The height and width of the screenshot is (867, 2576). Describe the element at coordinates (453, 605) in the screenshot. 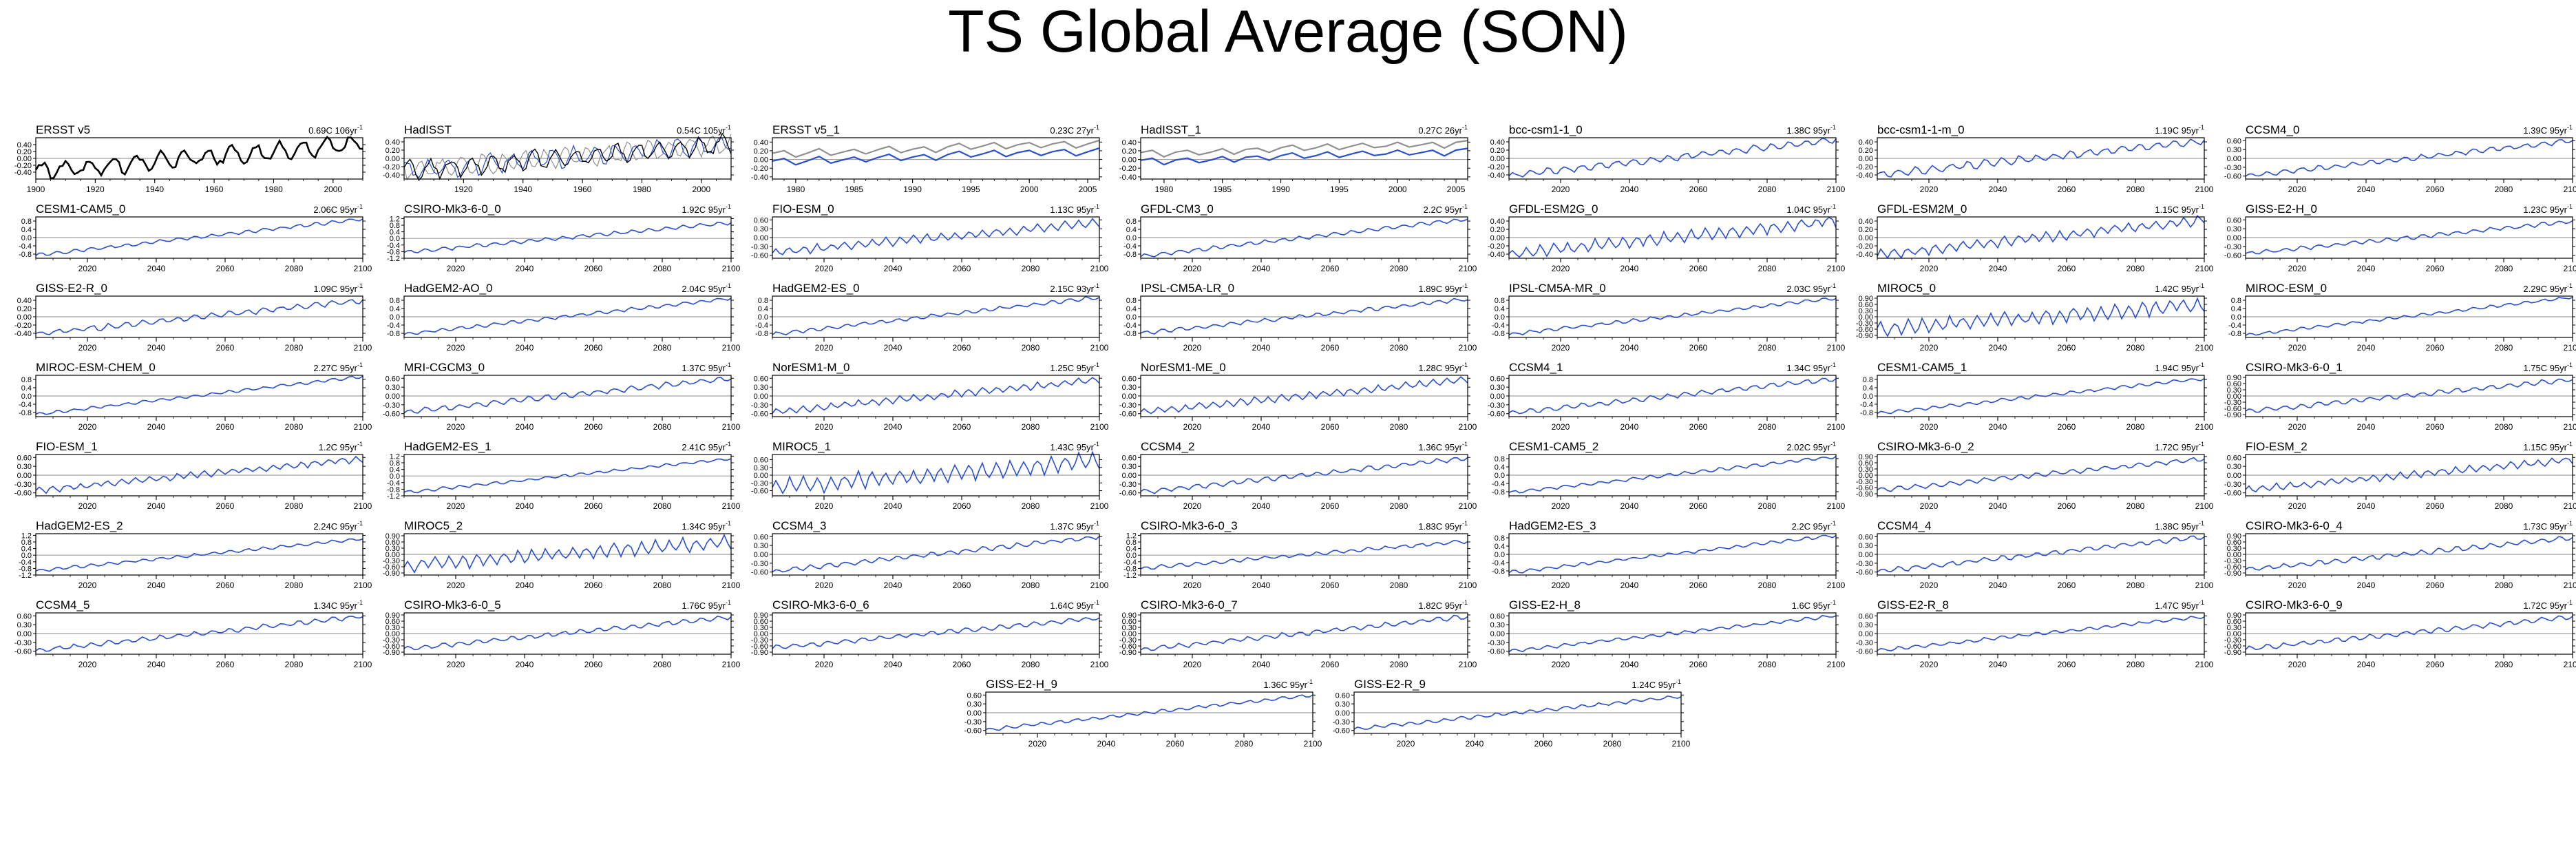

I see `panel-title: CSIRO-Mk3-6-0_5` at that location.